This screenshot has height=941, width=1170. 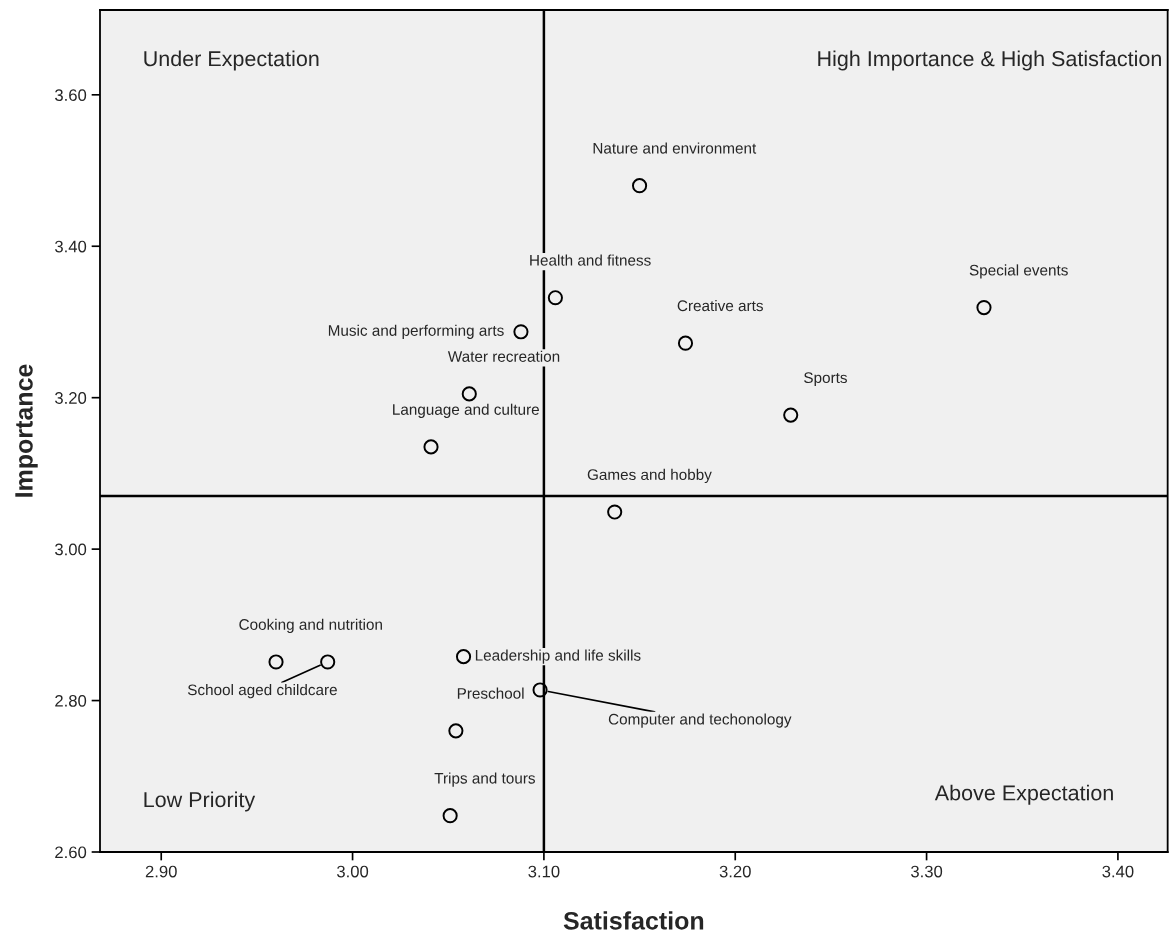 I want to click on annotation: Trips and tours, so click(x=484, y=779).